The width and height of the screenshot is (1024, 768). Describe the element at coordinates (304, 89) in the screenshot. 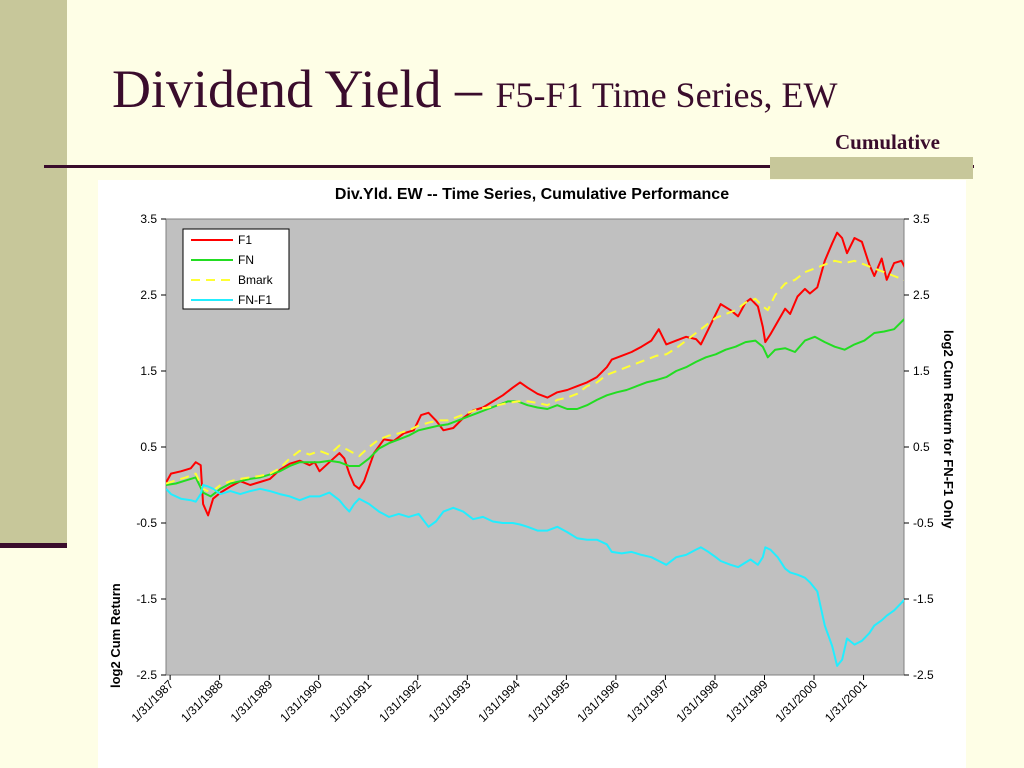

I see `slide-title-main: Dividend Yield –` at that location.